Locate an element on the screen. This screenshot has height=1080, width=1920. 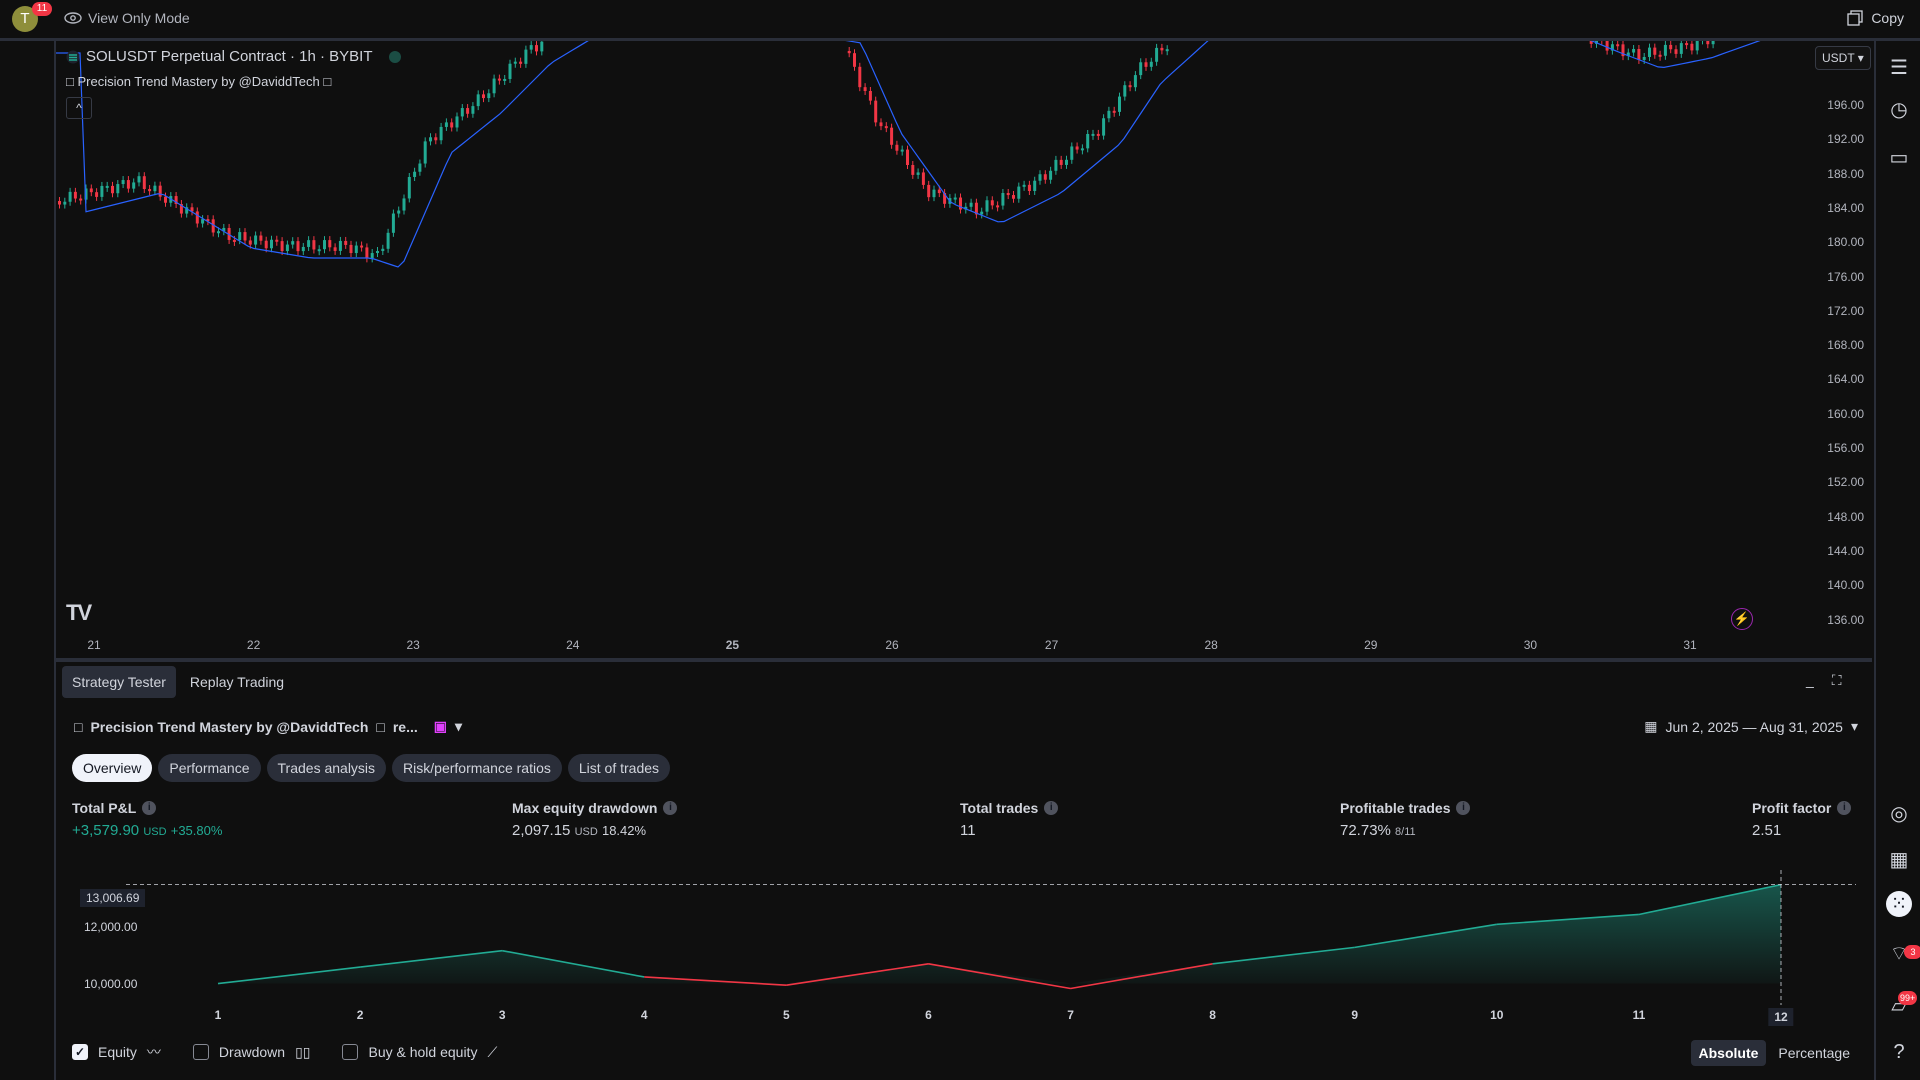
absolute-button: Absolute is located at coordinates (1728, 1053).